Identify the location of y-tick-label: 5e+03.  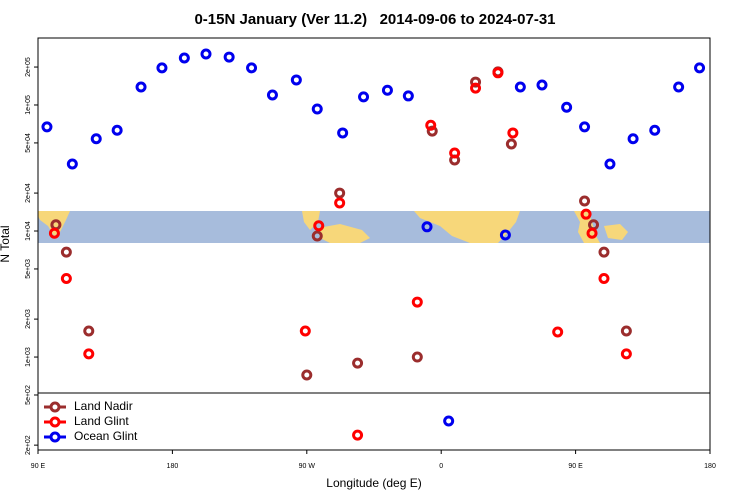
(28, 269).